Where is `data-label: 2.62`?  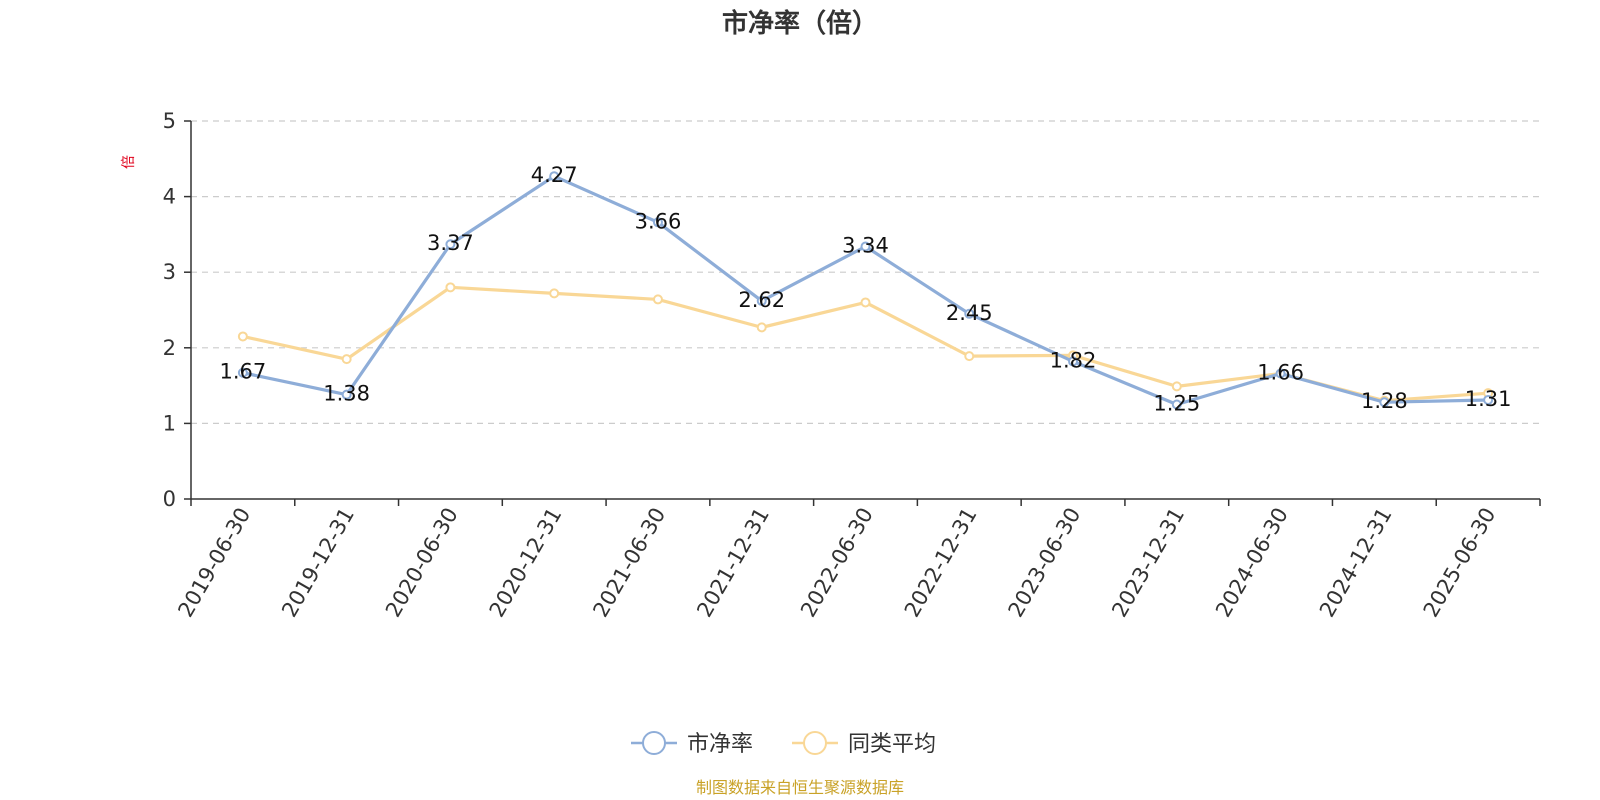
data-label: 2.62 is located at coordinates (761, 300).